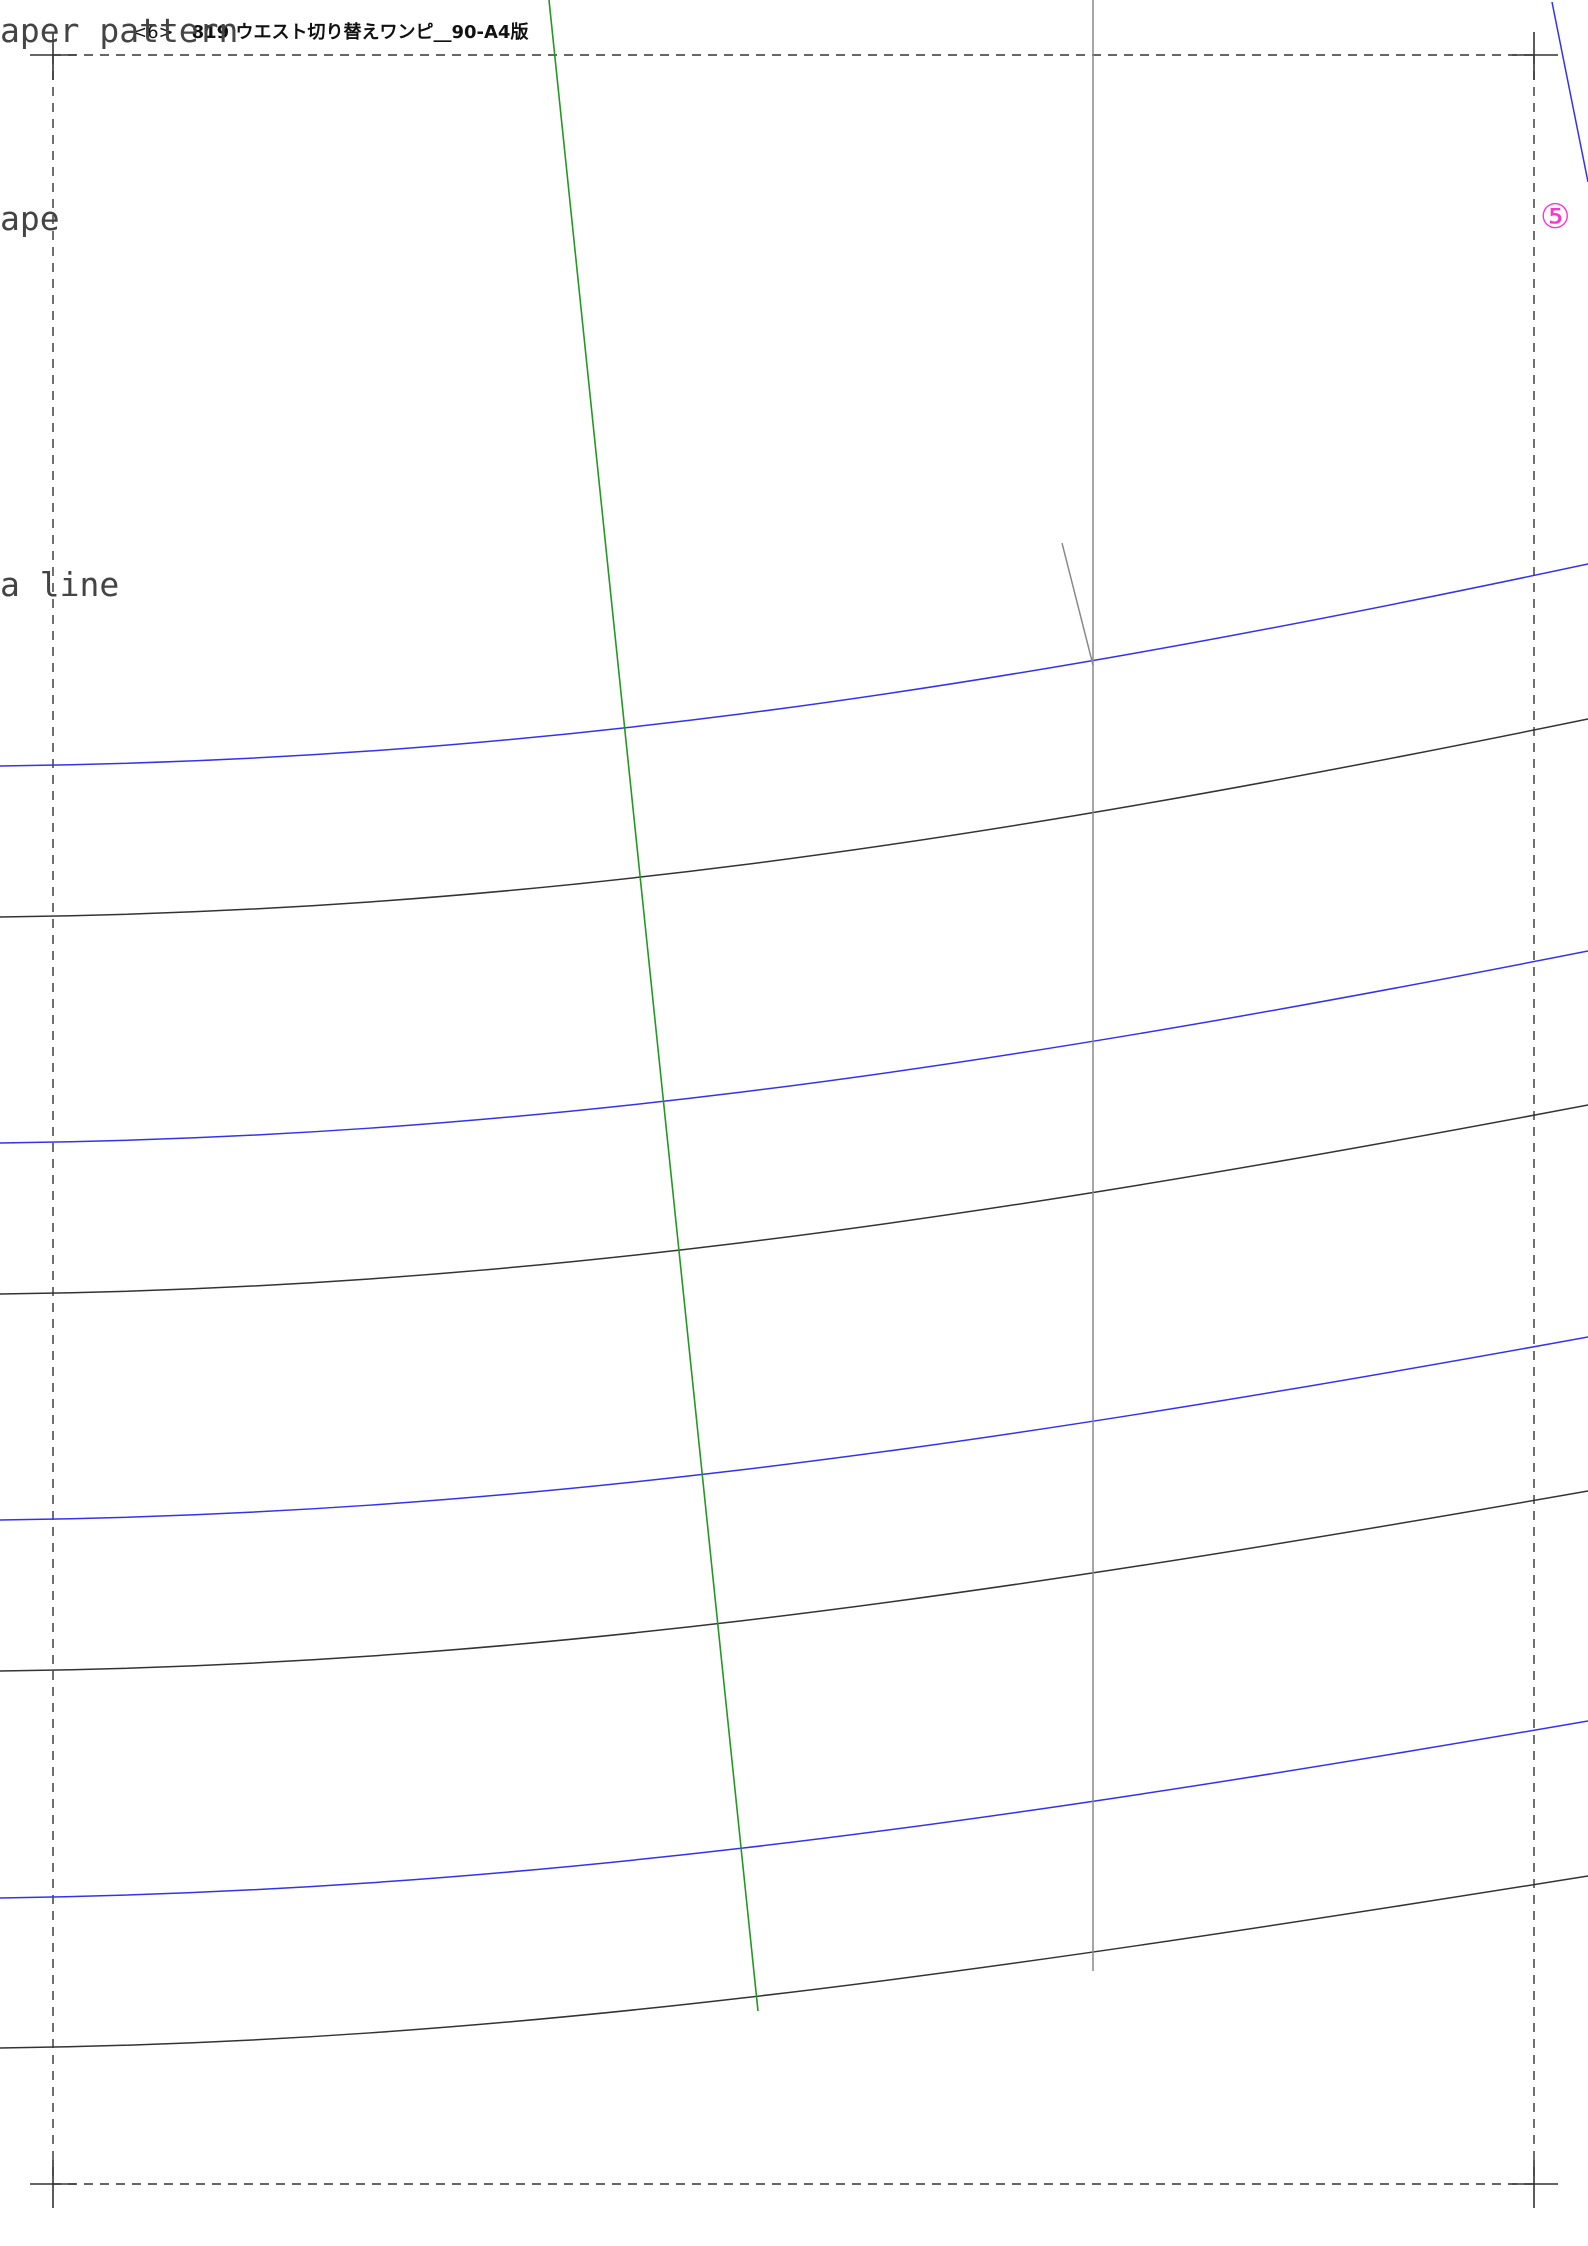 The width and height of the screenshot is (1588, 2246). I want to click on header-page-number: <6>, so click(153, 32).